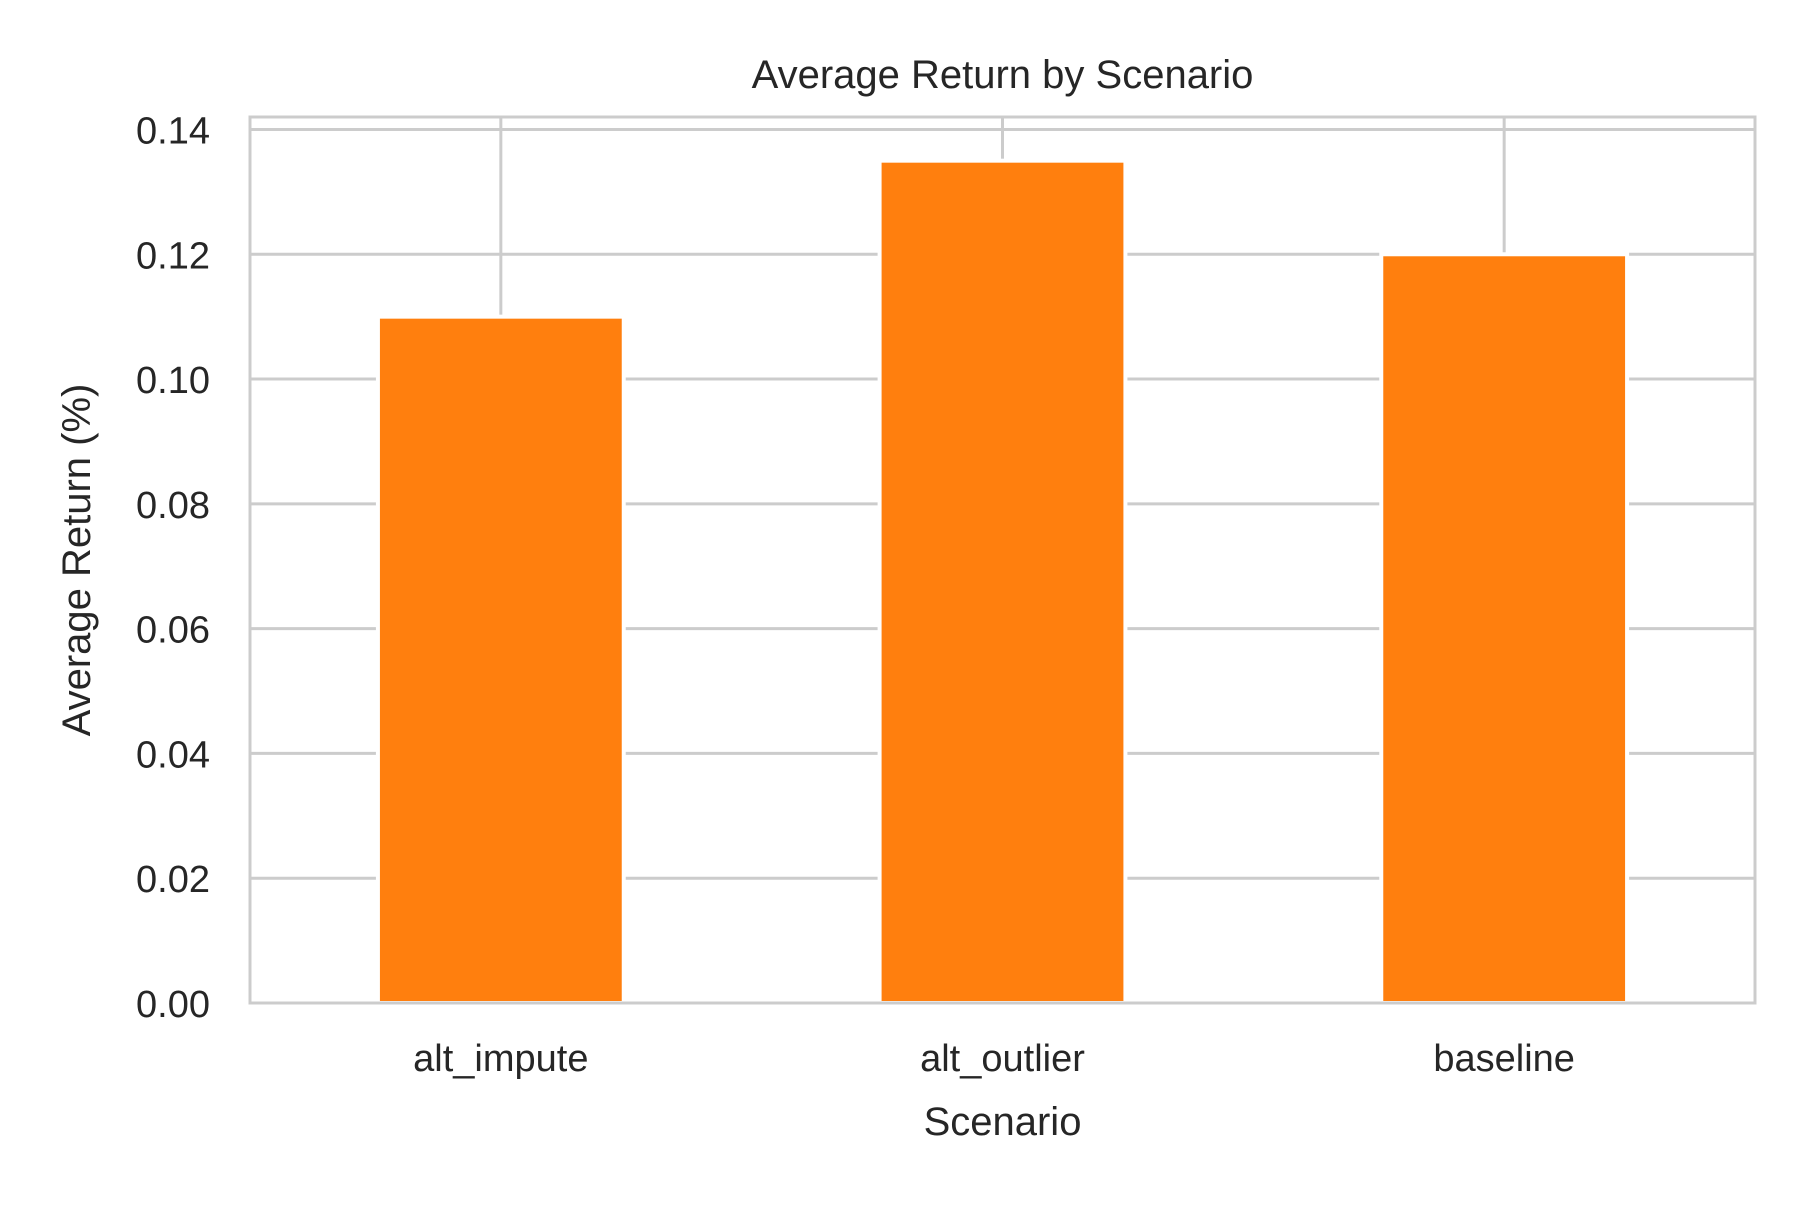 Image resolution: width=1800 pixels, height=1205 pixels. I want to click on y-tick-label: 0.12, so click(173, 256).